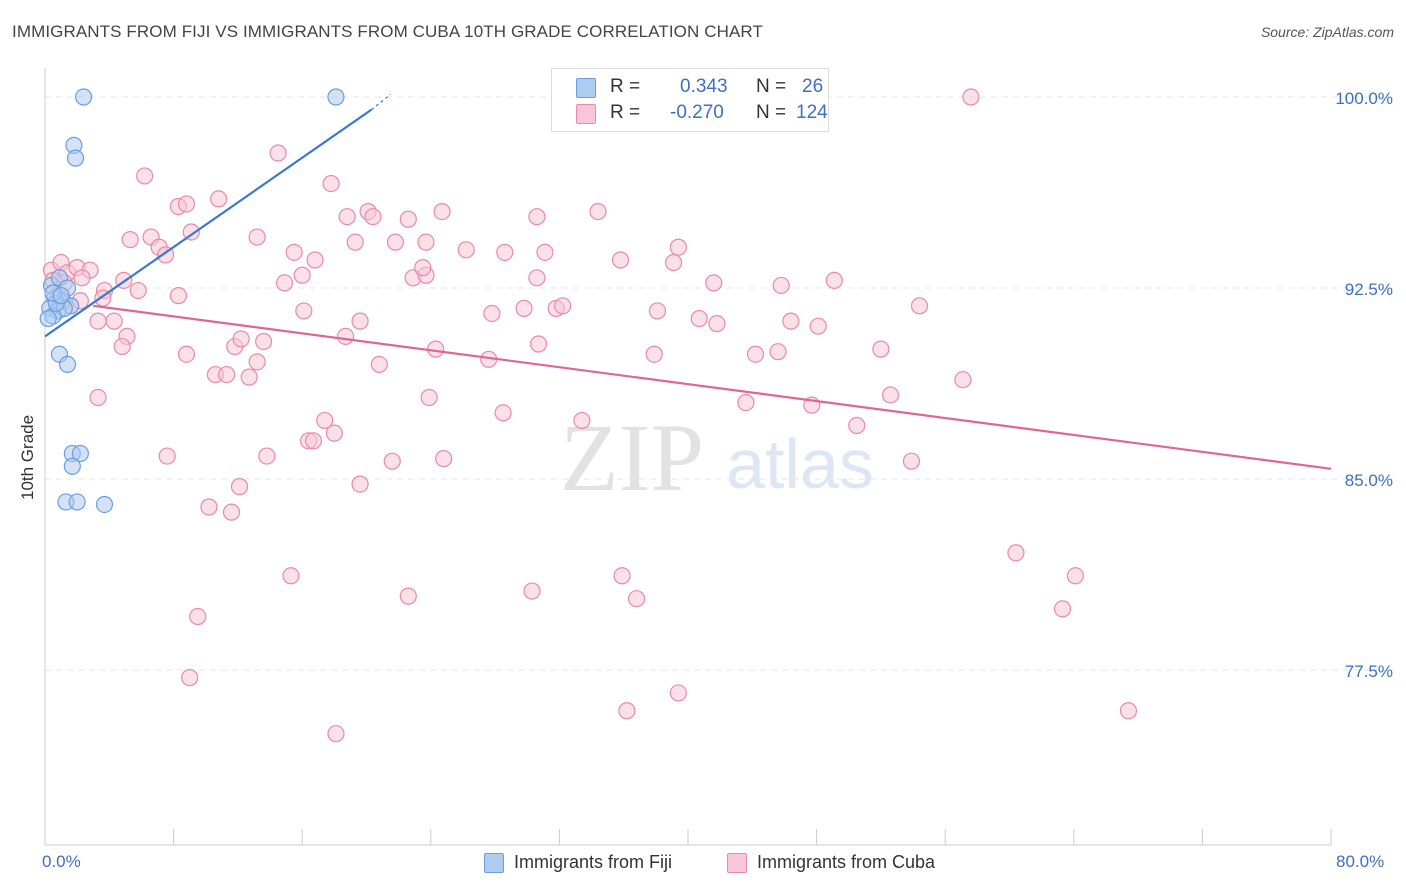 The image size is (1406, 892). Describe the element at coordinates (1364, 98) in the screenshot. I see `y-tick-label: 100.0%` at that location.